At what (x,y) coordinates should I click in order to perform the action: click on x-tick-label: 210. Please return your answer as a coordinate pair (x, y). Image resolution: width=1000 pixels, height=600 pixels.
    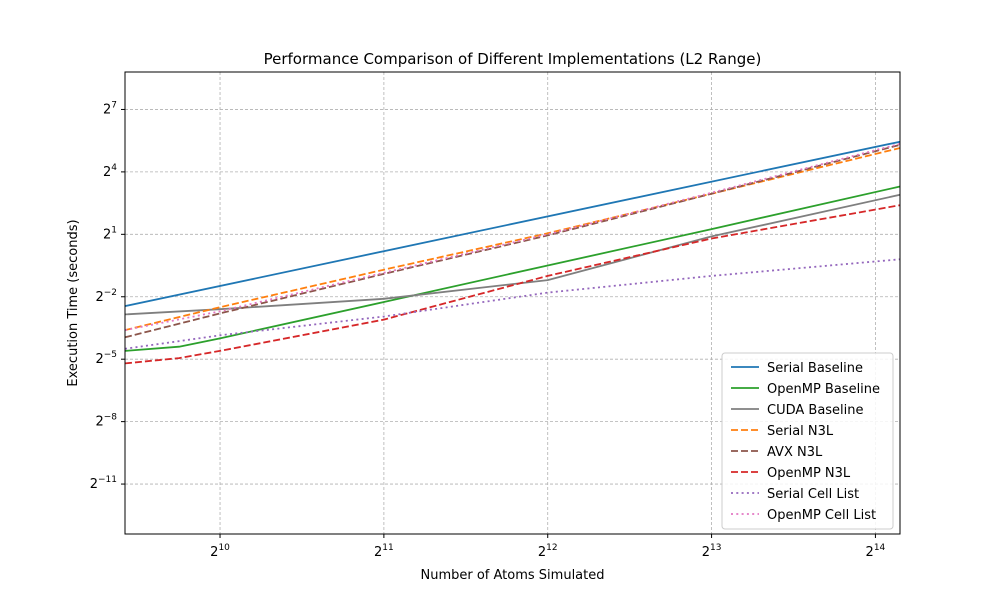
    Looking at the image, I should click on (220, 551).